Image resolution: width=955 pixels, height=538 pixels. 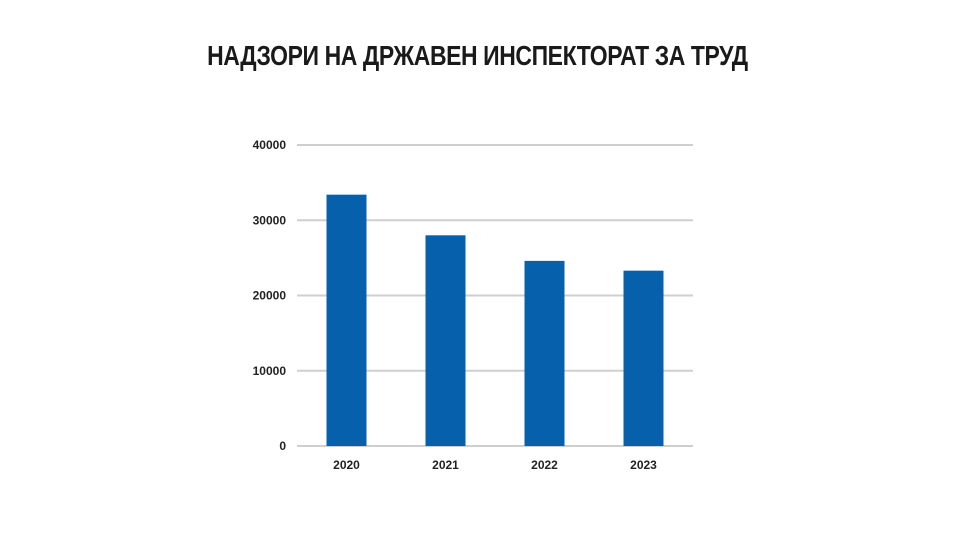 What do you see at coordinates (495, 465) in the screenshot?
I see `x-axis-tick-labels: 2020 2021 2022 2023` at bounding box center [495, 465].